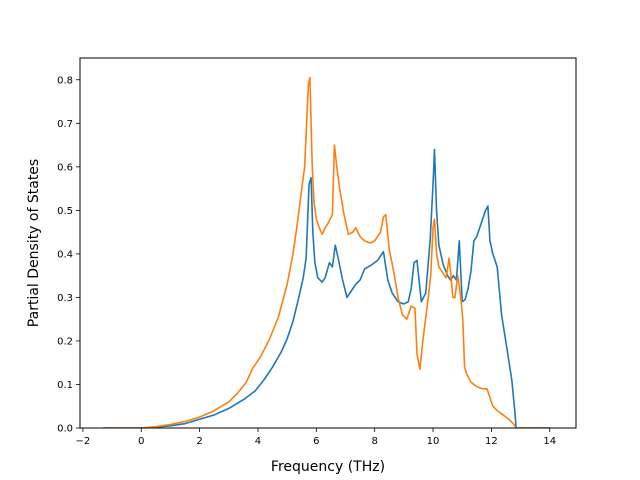  Describe the element at coordinates (374, 441) in the screenshot. I see `x-tick-label: 8` at that location.